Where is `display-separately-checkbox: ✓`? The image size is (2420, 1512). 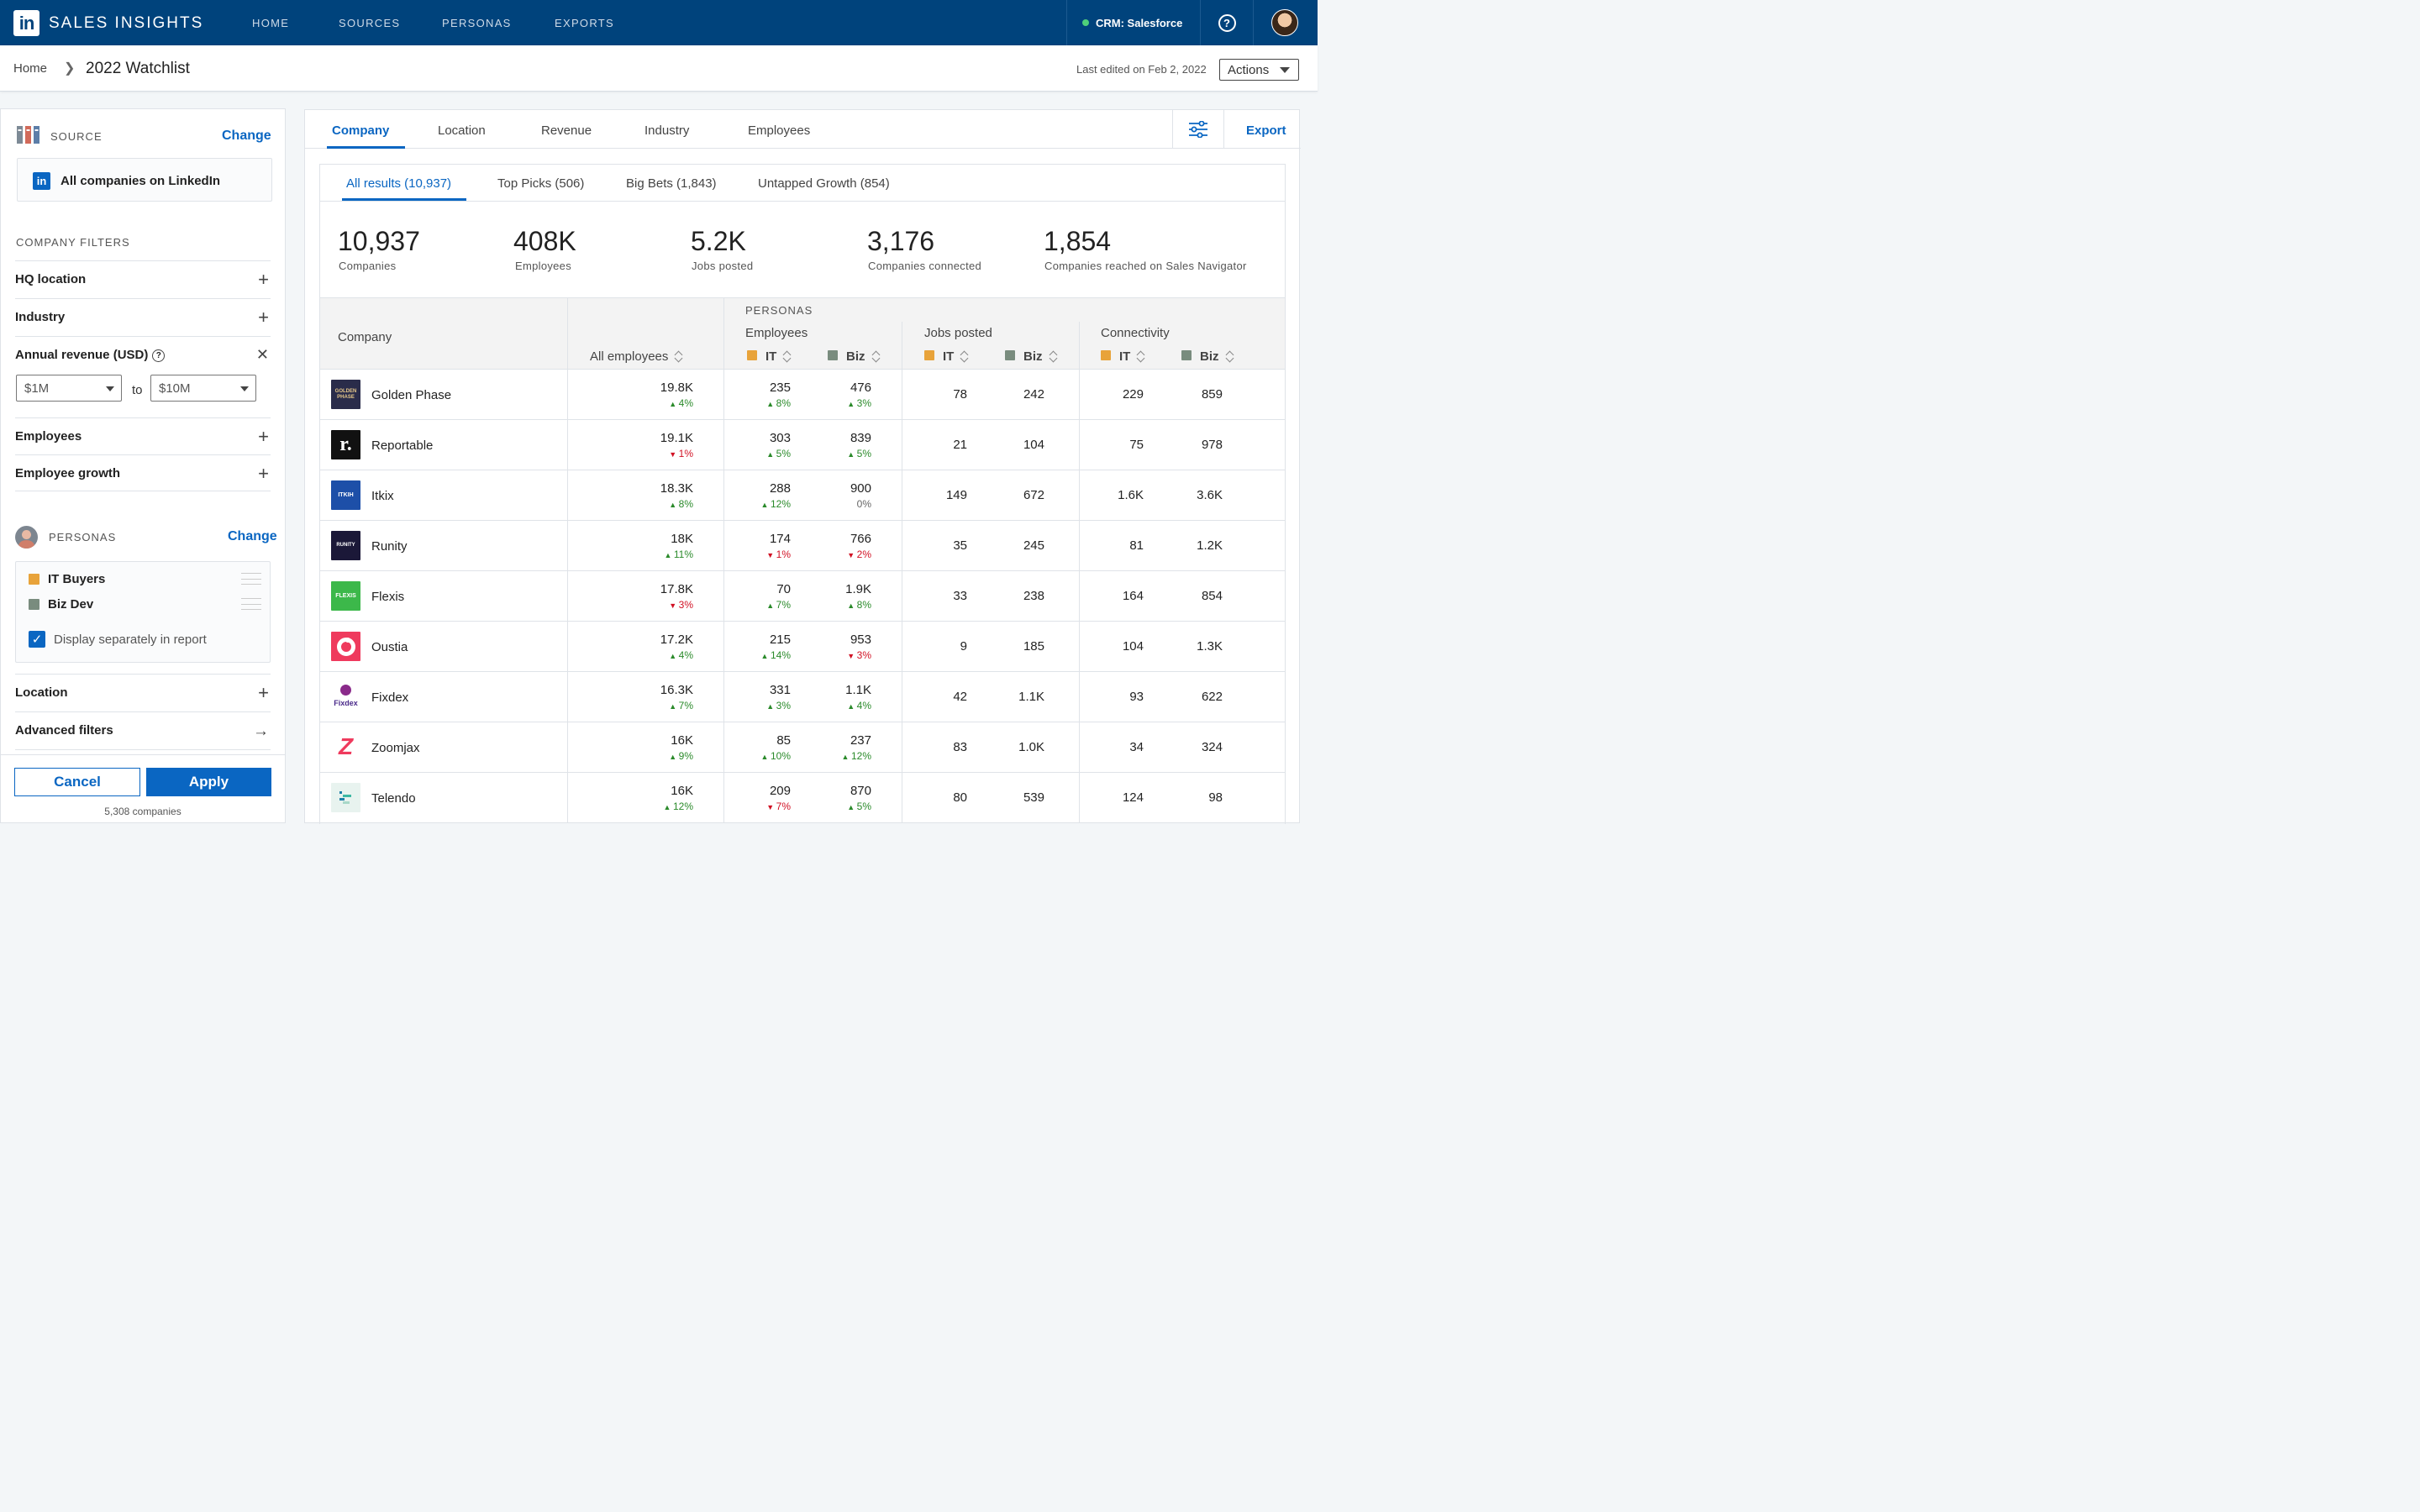
display-separately-checkbox: ✓ is located at coordinates (37, 639).